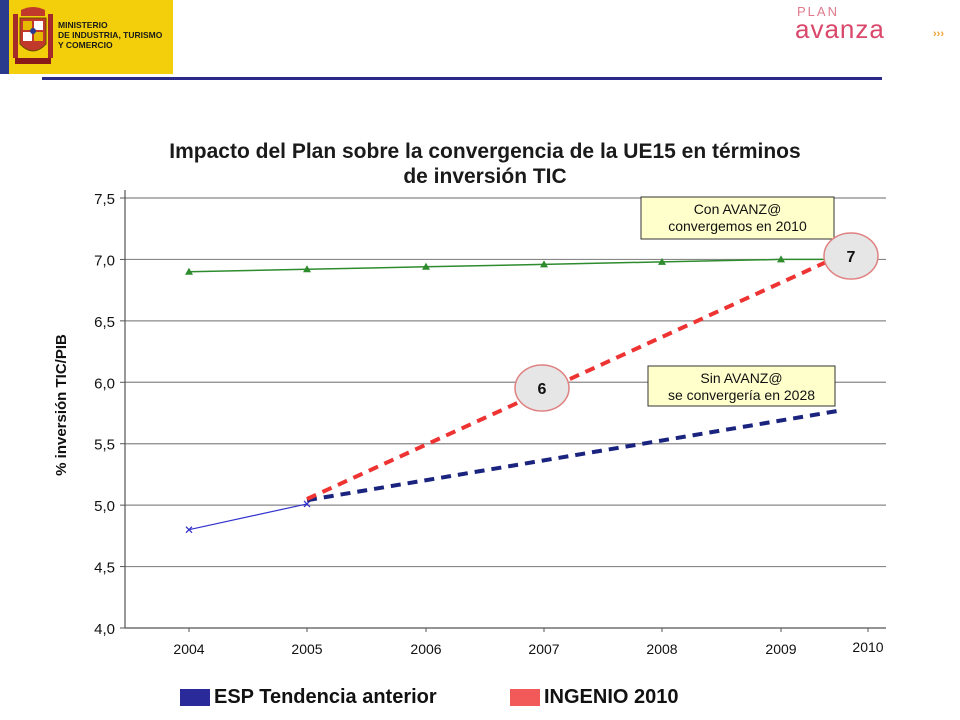 Image resolution: width=960 pixels, height=720 pixels. What do you see at coordinates (425, 649) in the screenshot?
I see `x-tick-label: 2006` at bounding box center [425, 649].